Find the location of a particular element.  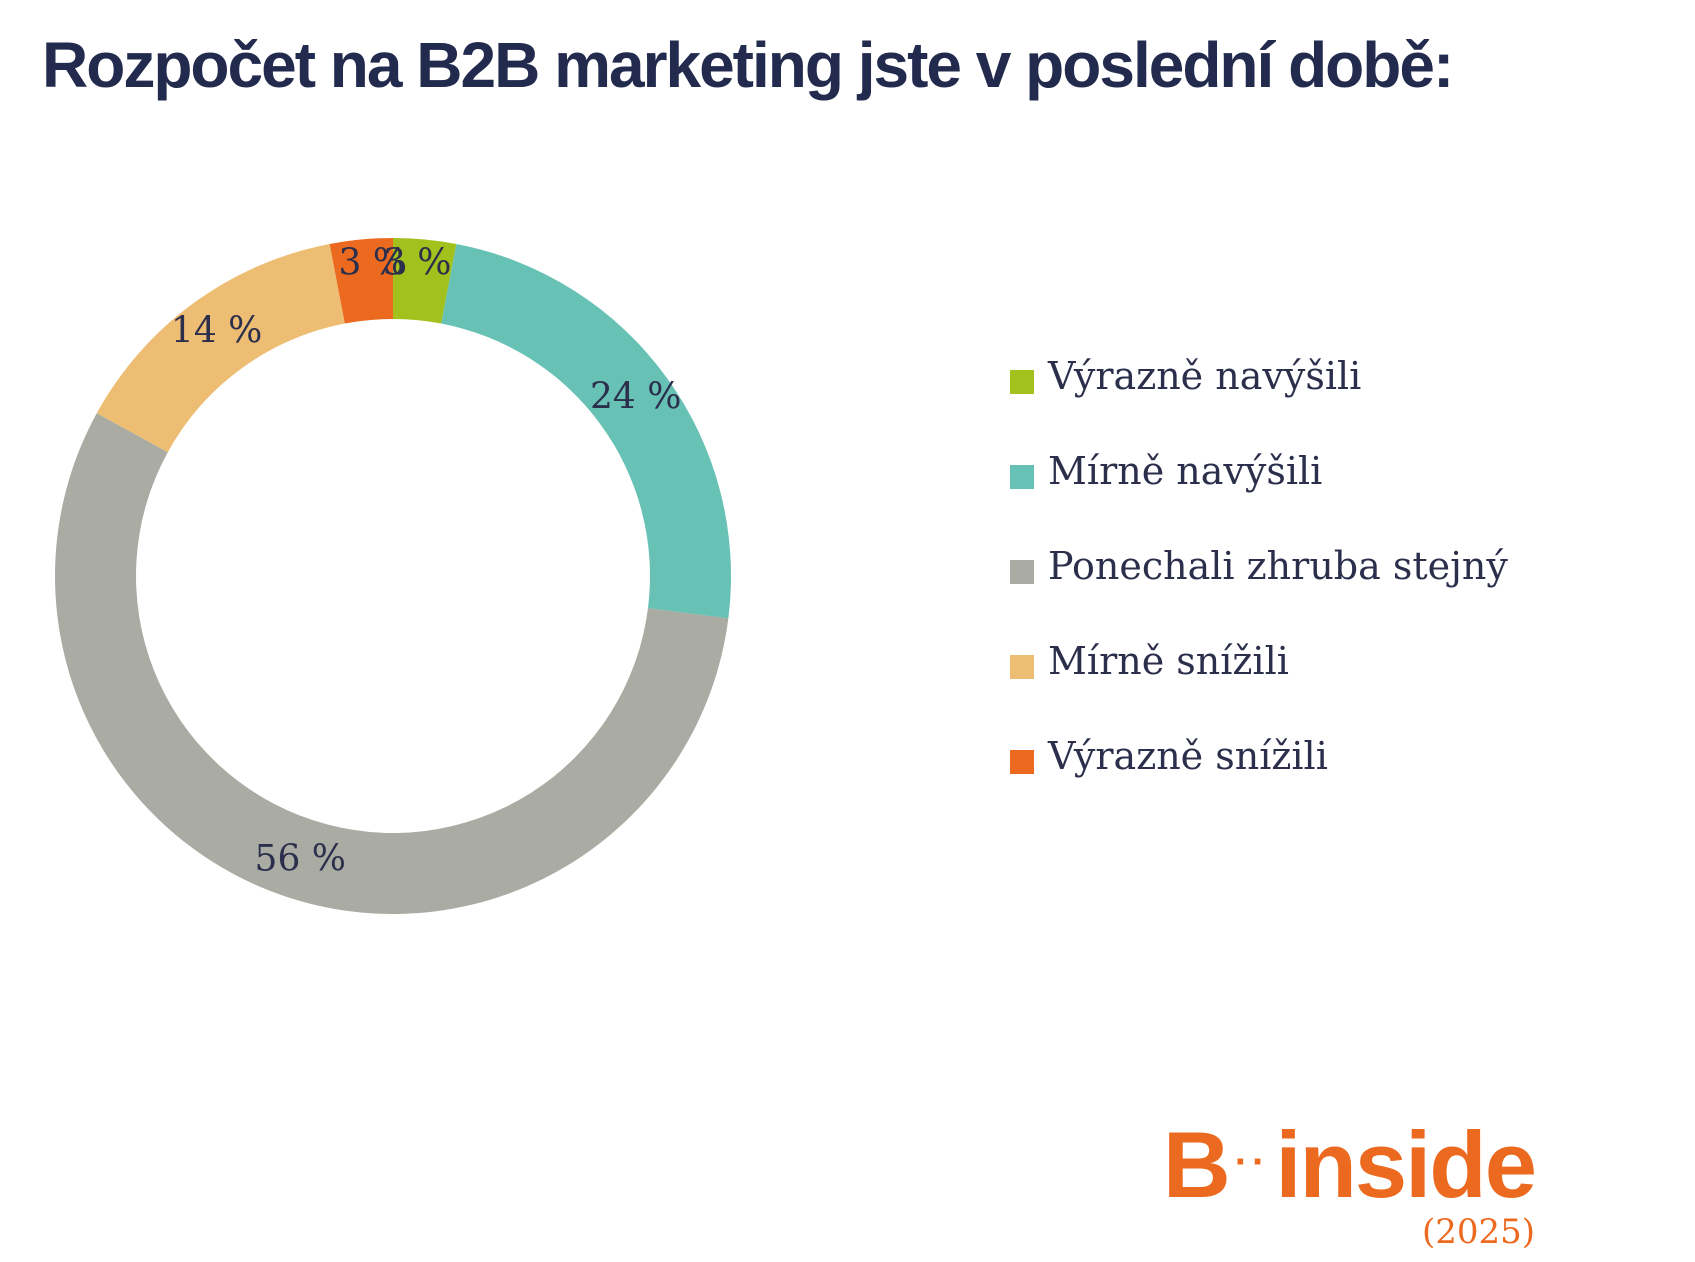

slice-label-ponechali-zhruba-stejny: 56 % is located at coordinates (300, 858).